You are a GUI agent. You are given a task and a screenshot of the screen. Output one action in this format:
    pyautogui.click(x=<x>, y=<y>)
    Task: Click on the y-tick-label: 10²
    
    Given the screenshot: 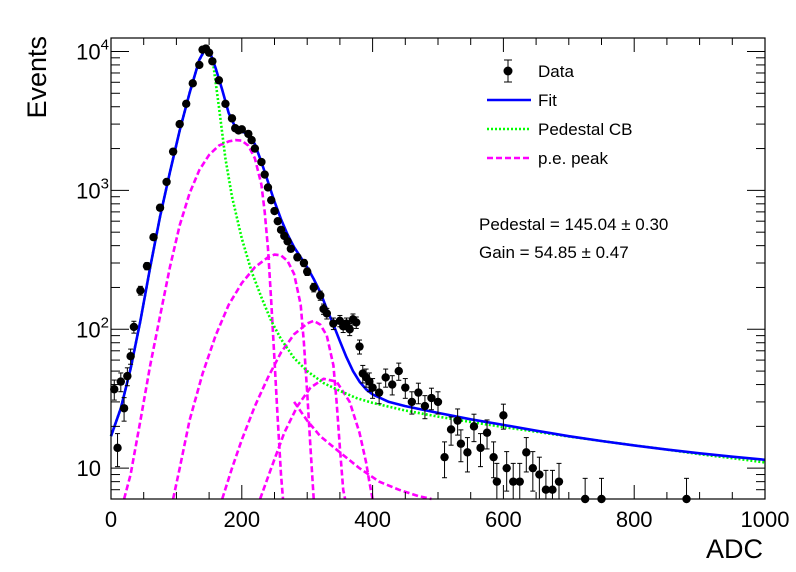 What is the action you would take?
    pyautogui.click(x=92, y=328)
    